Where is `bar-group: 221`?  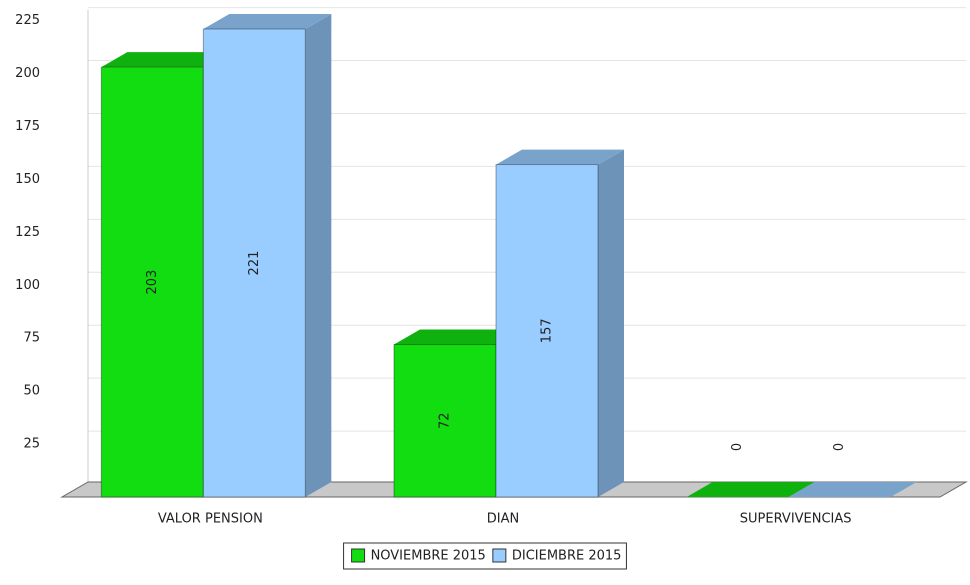 bar-group: 221 is located at coordinates (267, 256).